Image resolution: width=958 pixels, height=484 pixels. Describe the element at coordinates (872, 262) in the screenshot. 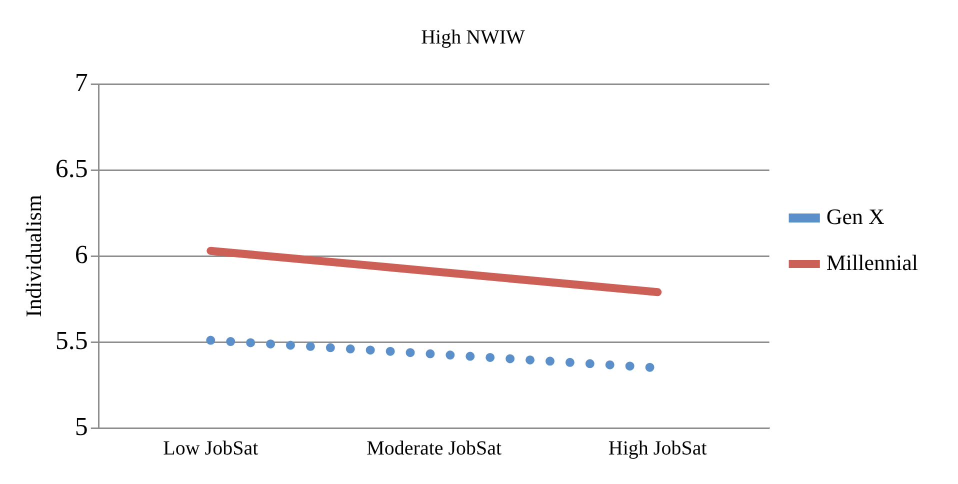

I see `legend-label: Millennial` at that location.